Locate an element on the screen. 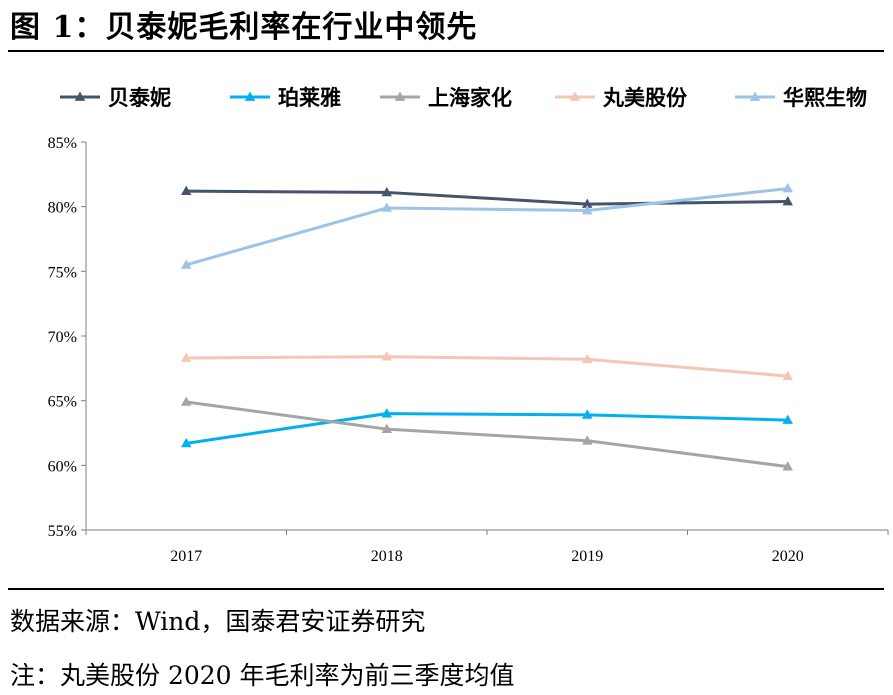 This screenshot has width=893, height=695. y-tick-label: 55% is located at coordinates (62, 531).